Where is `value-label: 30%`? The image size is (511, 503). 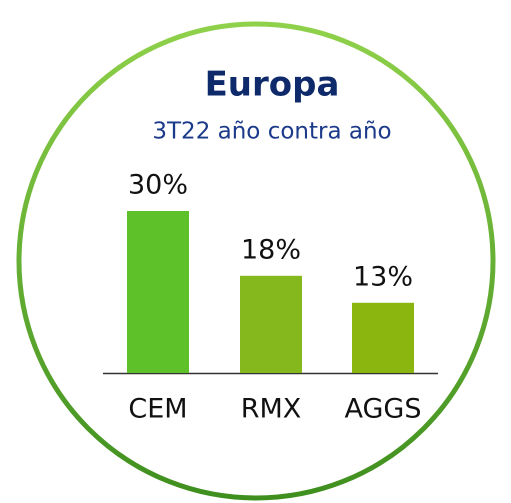 value-label: 30% is located at coordinates (158, 185).